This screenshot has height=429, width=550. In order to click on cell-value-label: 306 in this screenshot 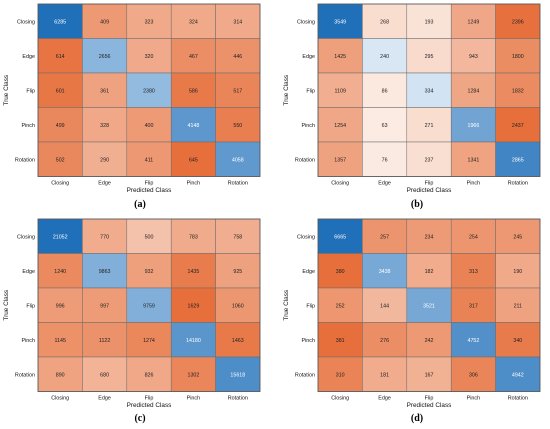, I will do `click(473, 375)`.